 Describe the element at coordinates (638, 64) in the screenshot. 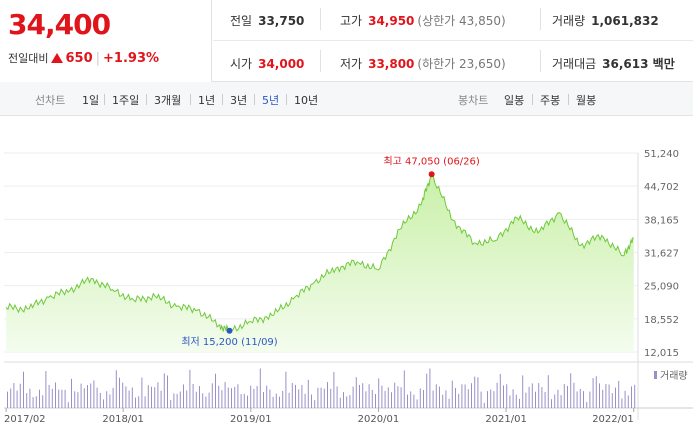

I see `stat-value: 36,613 백만` at that location.